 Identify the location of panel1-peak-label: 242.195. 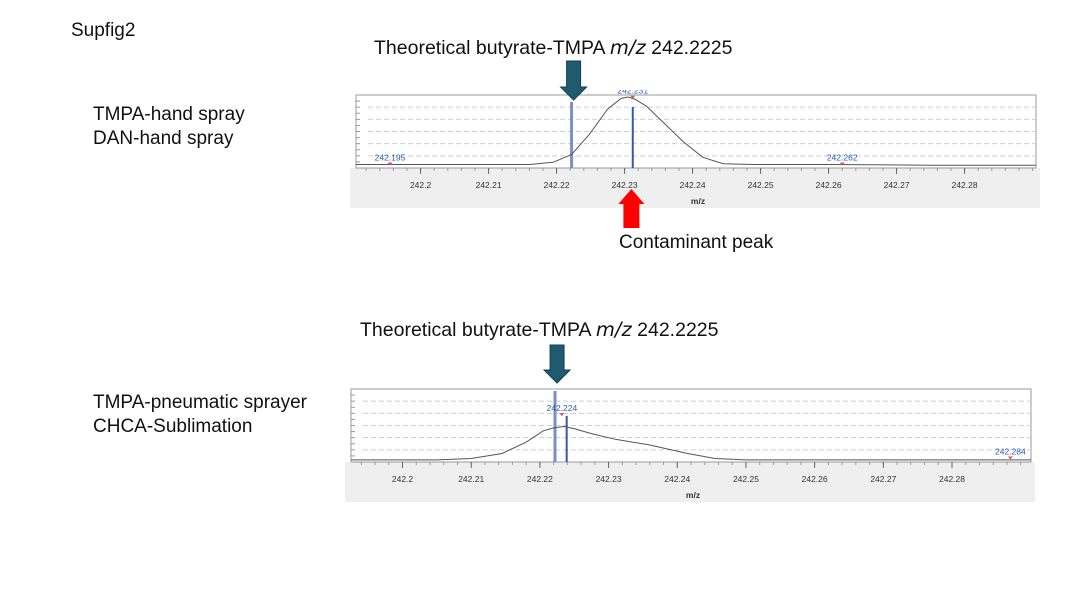
(390, 157).